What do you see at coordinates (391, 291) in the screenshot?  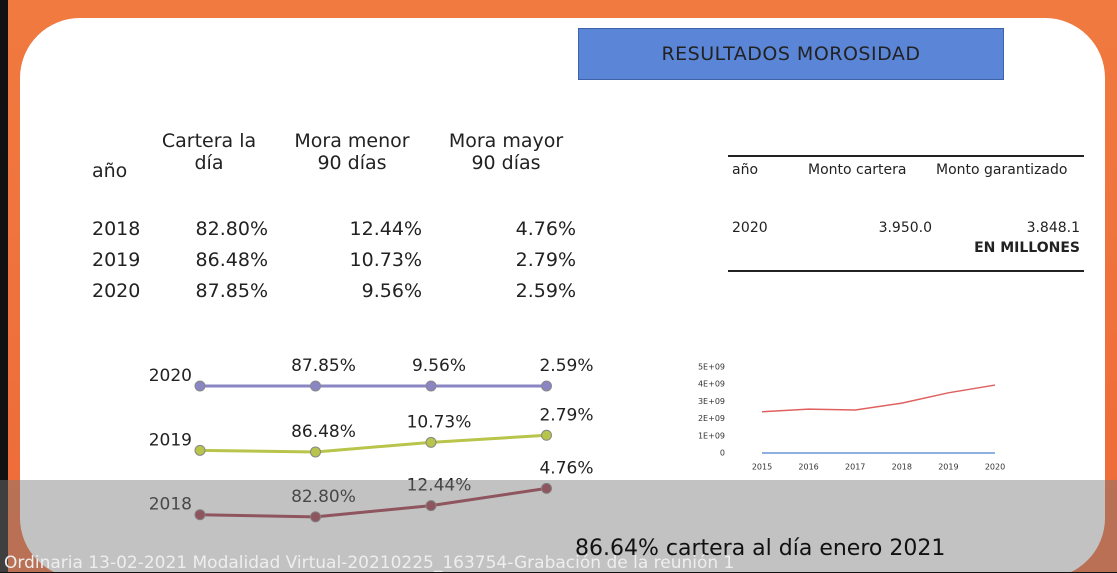 I see `table-cell: 9.56%` at bounding box center [391, 291].